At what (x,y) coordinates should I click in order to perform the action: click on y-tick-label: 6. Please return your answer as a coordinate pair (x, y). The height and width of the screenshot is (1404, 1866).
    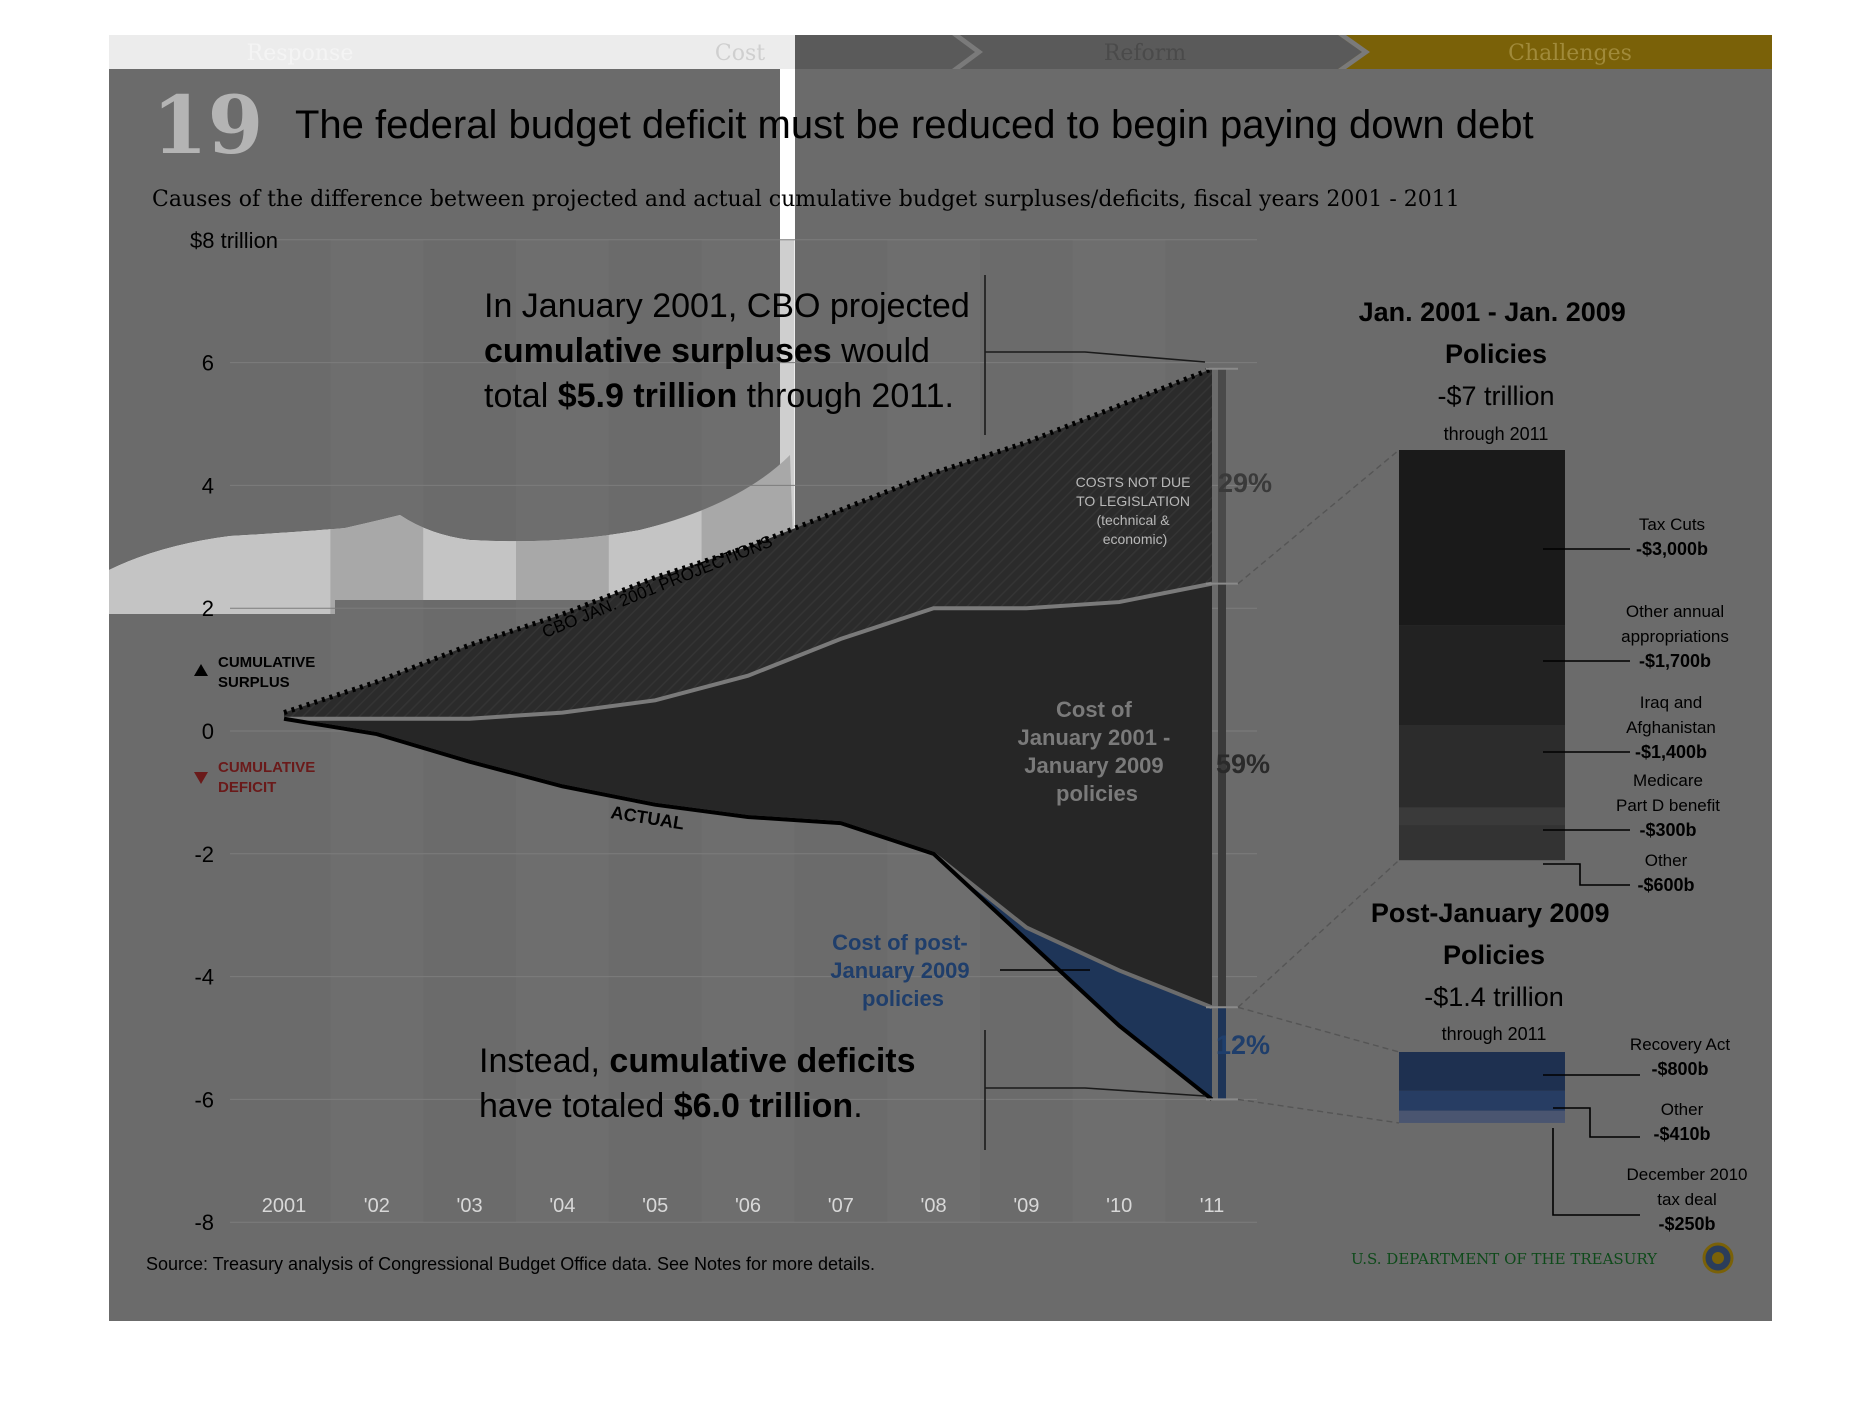
    Looking at the image, I should click on (208, 363).